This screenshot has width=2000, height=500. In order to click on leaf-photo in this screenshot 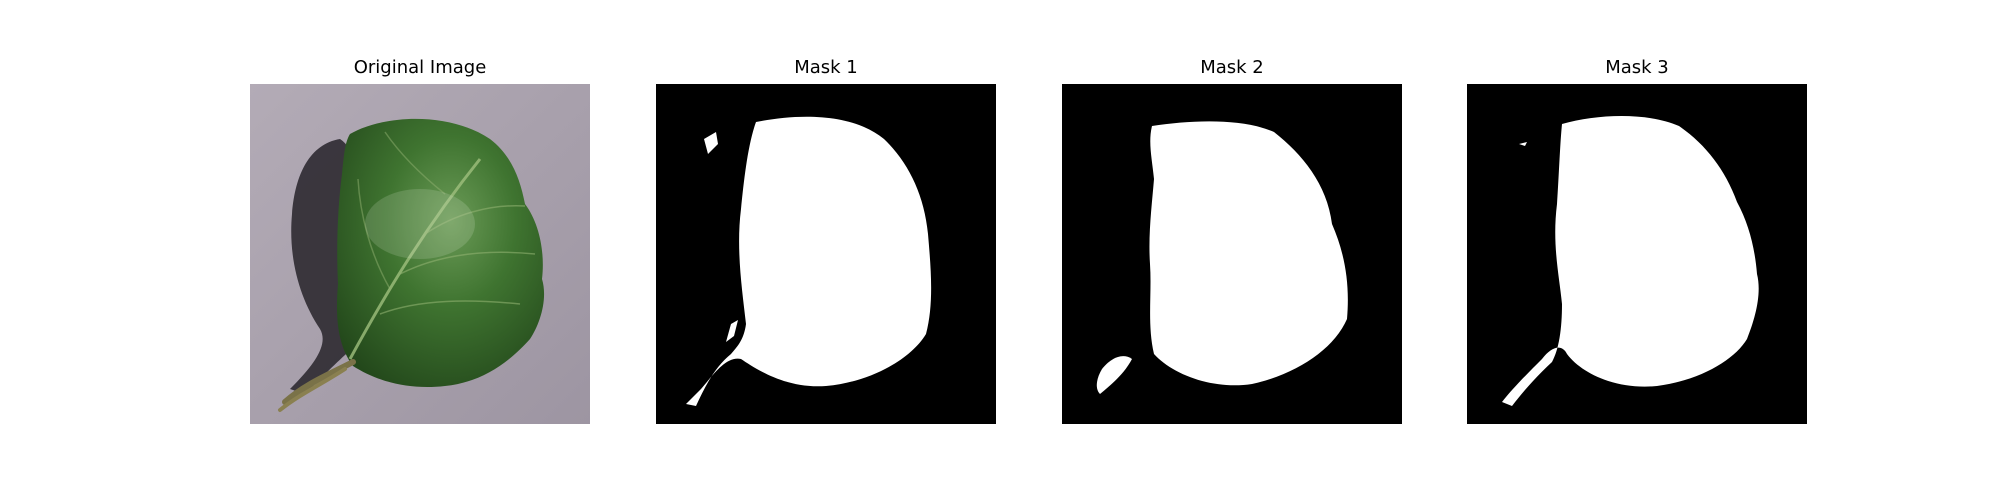, I will do `click(420, 254)`.